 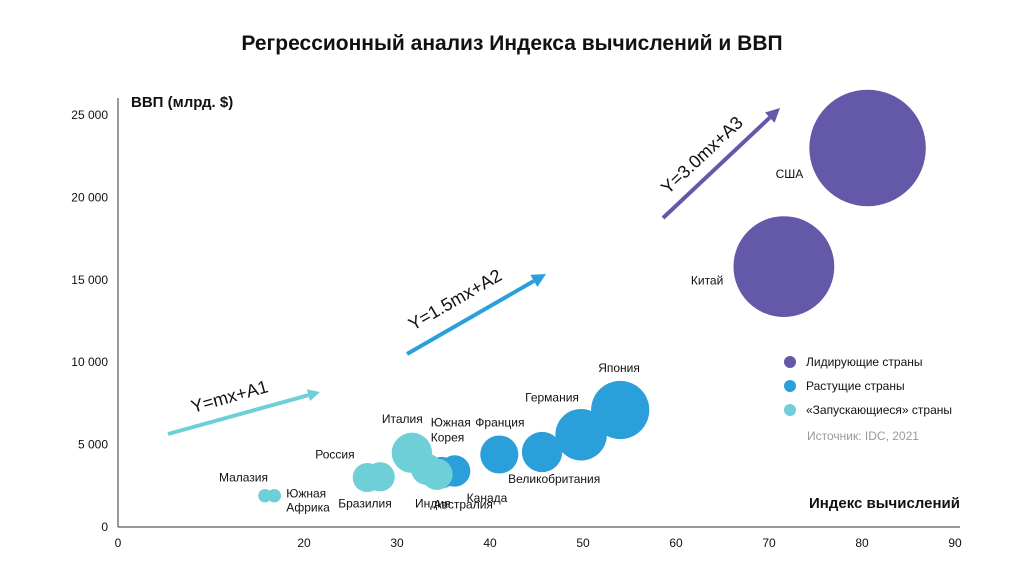 I want to click on x-tick-label: 20, so click(x=304, y=543).